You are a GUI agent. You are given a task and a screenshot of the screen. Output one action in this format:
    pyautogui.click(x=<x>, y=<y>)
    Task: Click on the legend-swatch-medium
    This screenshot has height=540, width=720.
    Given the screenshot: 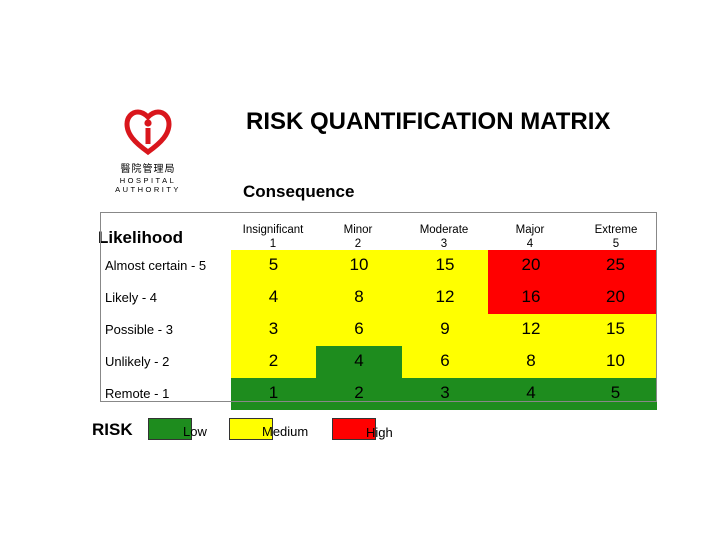 What is the action you would take?
    pyautogui.click(x=251, y=429)
    